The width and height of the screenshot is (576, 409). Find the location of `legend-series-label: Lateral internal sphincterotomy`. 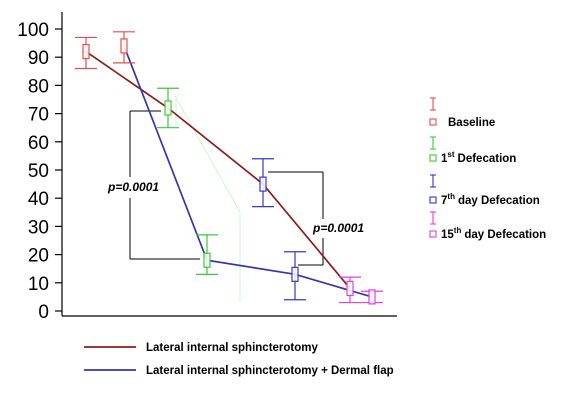

legend-series-label: Lateral internal sphincterotomy is located at coordinates (232, 348).